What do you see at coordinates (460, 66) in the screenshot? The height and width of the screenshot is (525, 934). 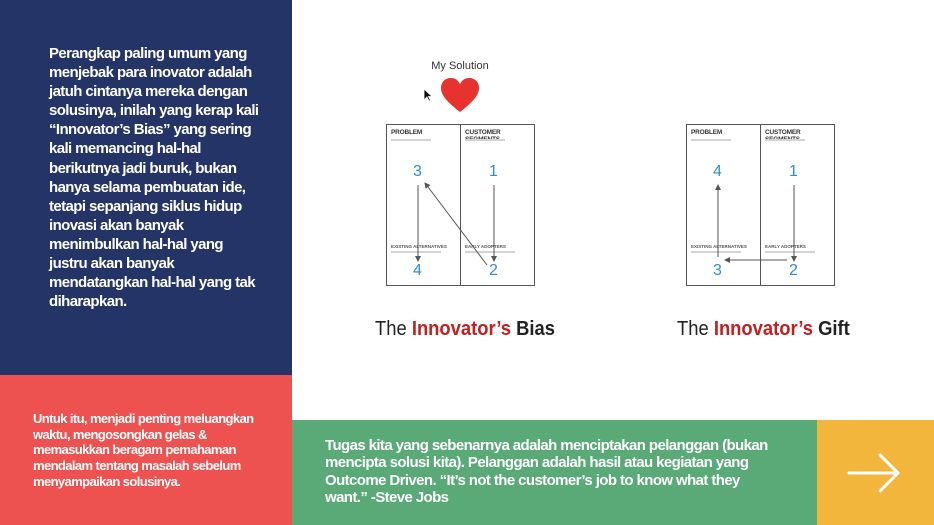 I see `solution-label: My Solution` at bounding box center [460, 66].